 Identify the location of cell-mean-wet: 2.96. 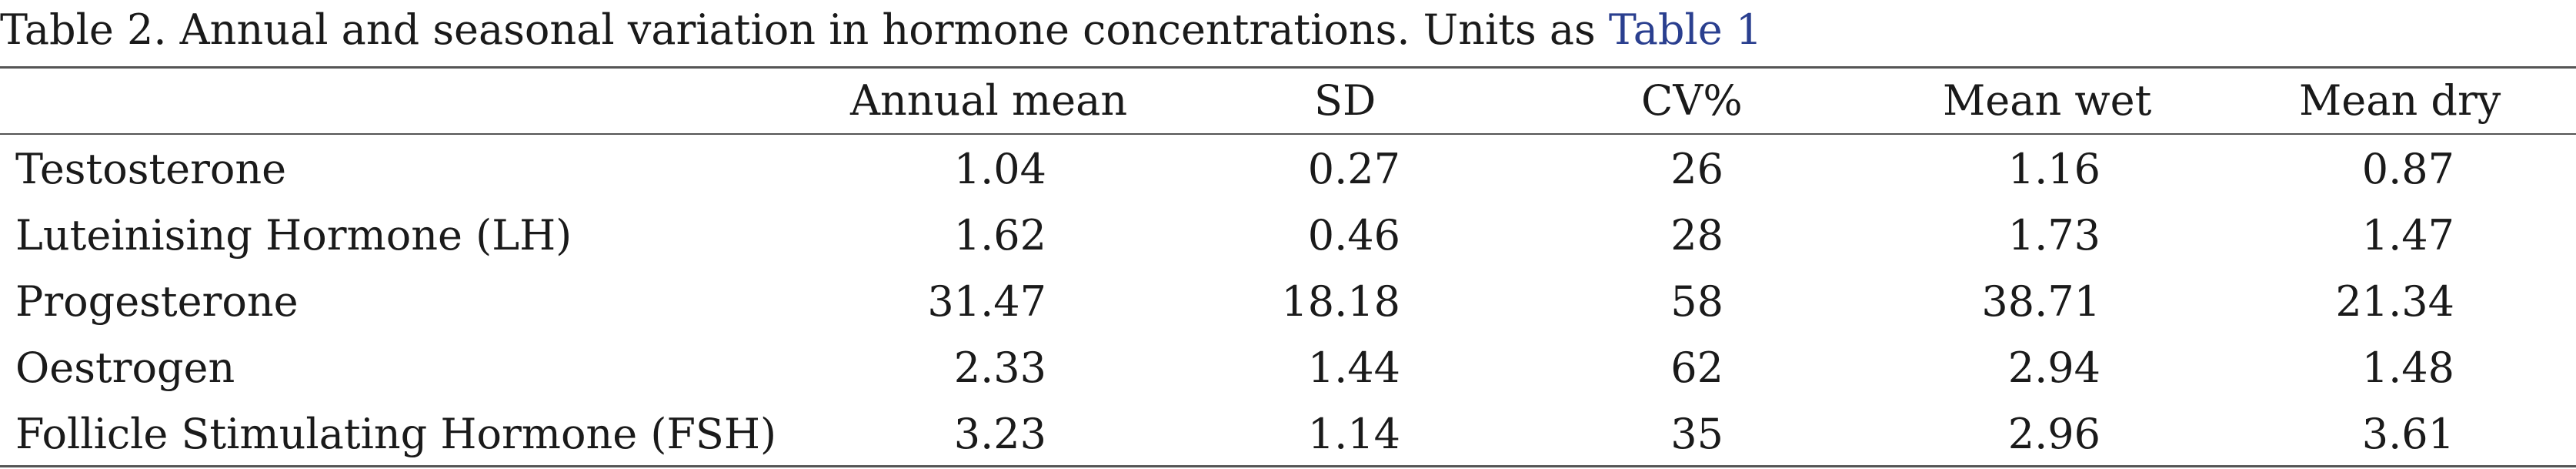
(2054, 434).